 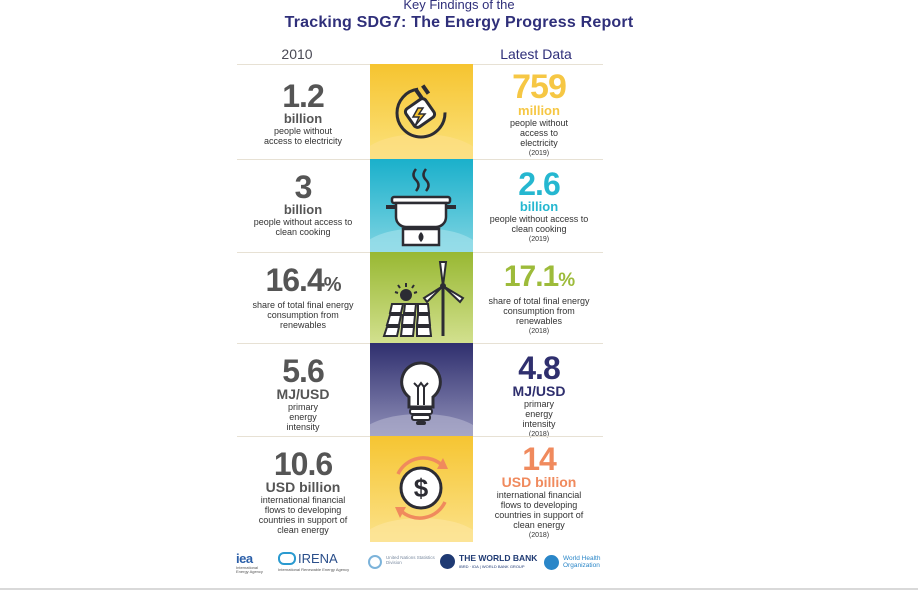 What do you see at coordinates (447, 561) in the screenshot?
I see `world-bank-globe-icon` at bounding box center [447, 561].